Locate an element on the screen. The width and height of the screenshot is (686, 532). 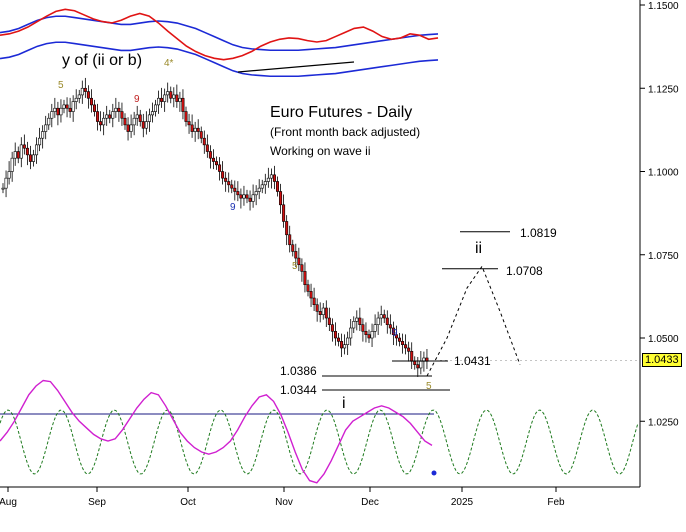
level-label-1-0708: 1.0708 is located at coordinates (524, 271).